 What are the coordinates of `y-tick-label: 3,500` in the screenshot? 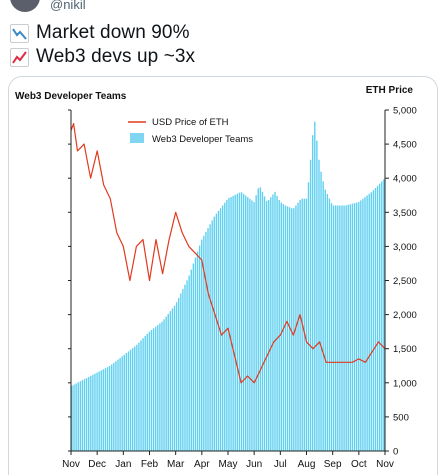 It's located at (405, 213).